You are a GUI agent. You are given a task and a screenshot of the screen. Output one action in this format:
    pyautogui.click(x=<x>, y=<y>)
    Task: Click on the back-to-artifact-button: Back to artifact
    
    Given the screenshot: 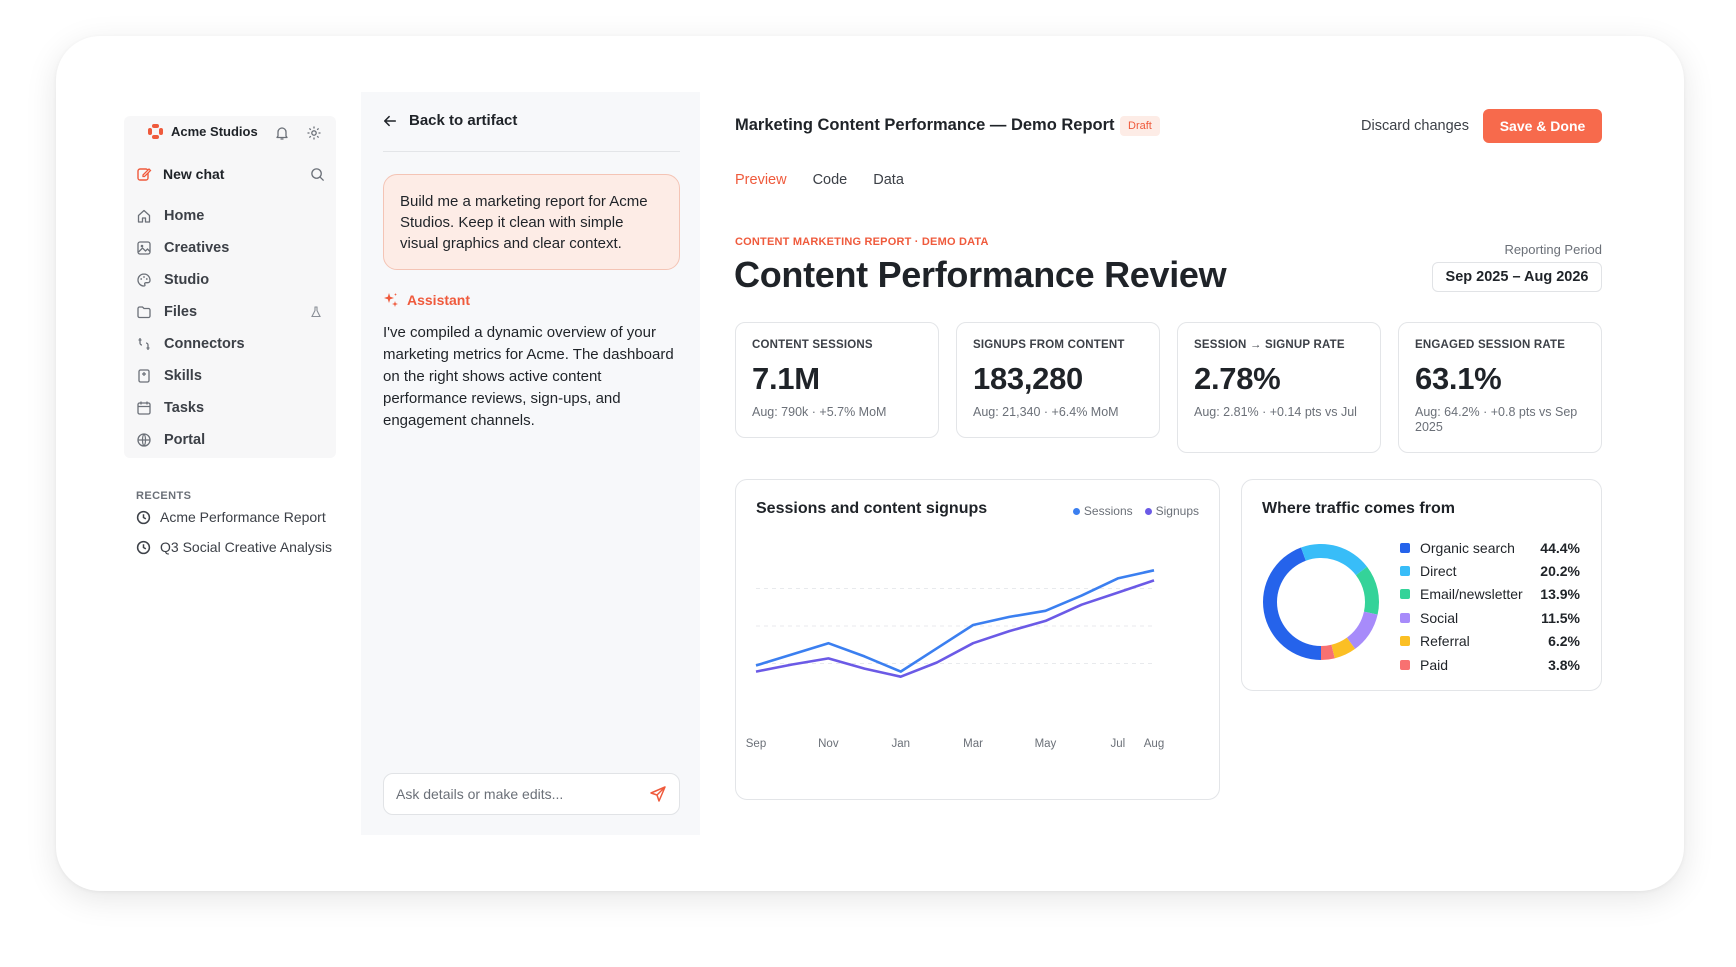 What is the action you would take?
    pyautogui.click(x=450, y=120)
    